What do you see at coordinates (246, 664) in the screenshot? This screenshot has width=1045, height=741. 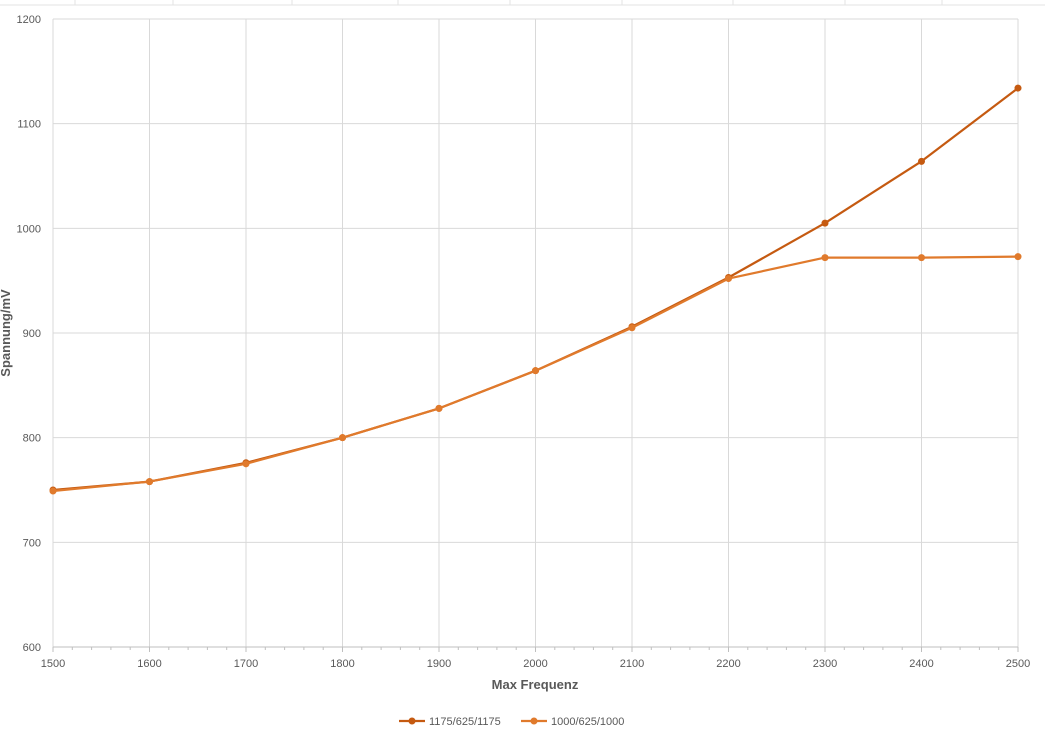 I see `x-tick-label: 1700` at bounding box center [246, 664].